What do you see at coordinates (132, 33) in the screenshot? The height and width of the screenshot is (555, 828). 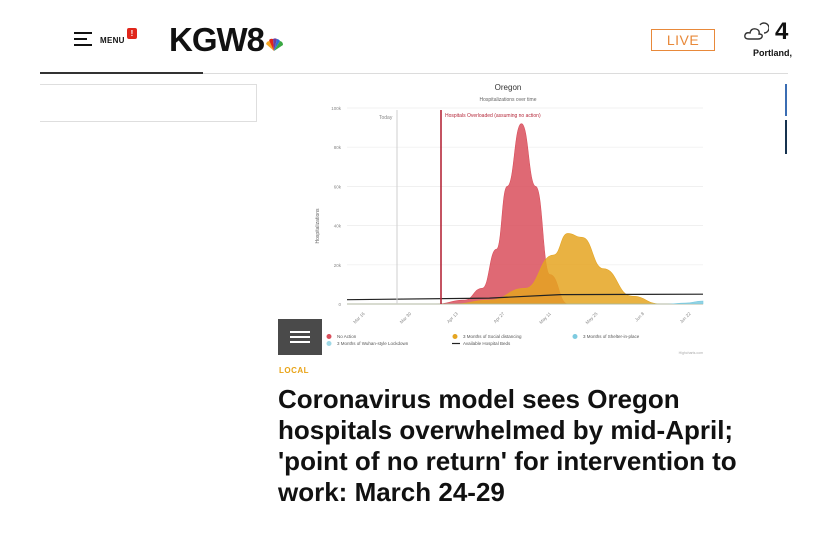 I see `notification-badge: !` at bounding box center [132, 33].